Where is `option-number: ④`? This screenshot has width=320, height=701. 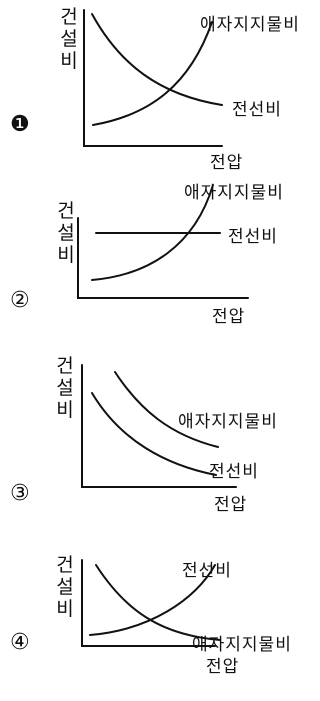 option-number: ④ is located at coordinates (20, 642).